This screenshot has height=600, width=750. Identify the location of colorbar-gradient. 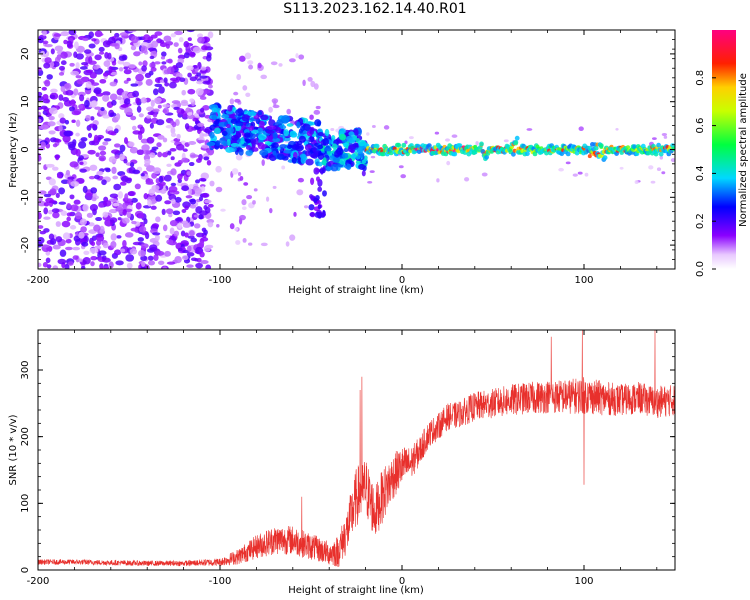
(724, 149).